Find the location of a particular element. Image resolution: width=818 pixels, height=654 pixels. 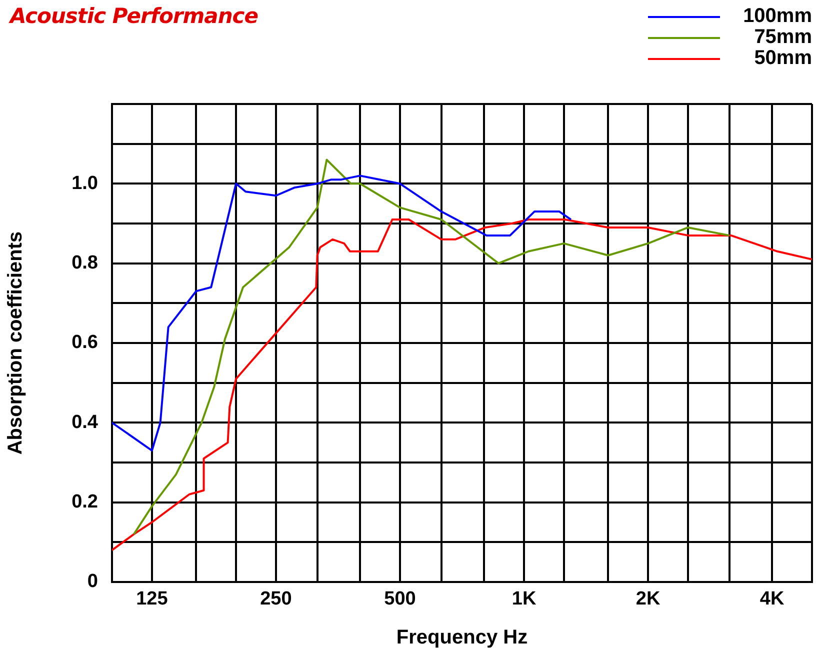

x-tick-label: 4K is located at coordinates (772, 599).